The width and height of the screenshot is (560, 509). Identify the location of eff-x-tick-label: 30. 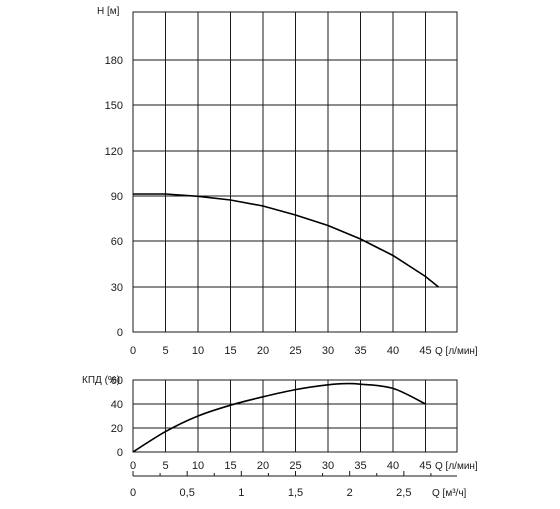
(328, 466).